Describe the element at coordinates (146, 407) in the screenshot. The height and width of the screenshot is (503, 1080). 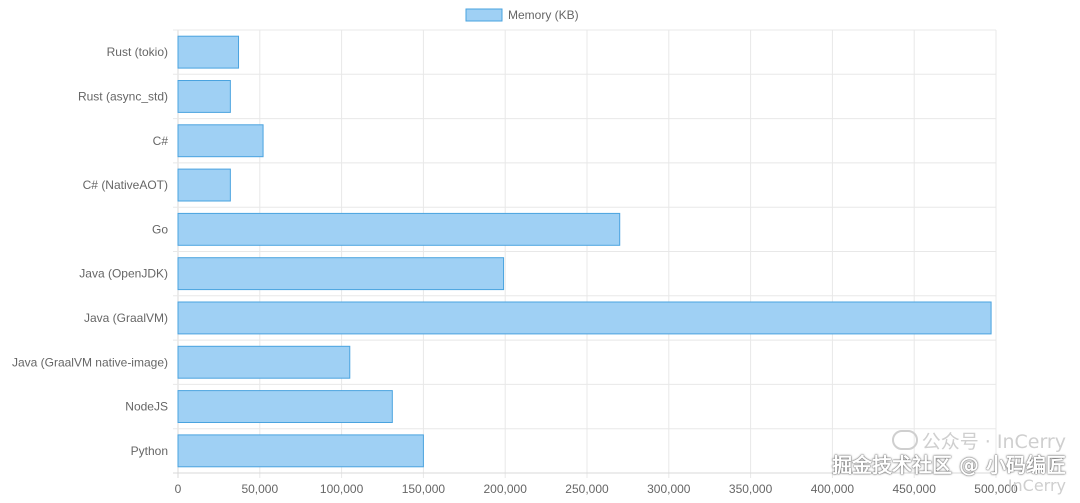
I see `y-tick-label: NodeJS` at that location.